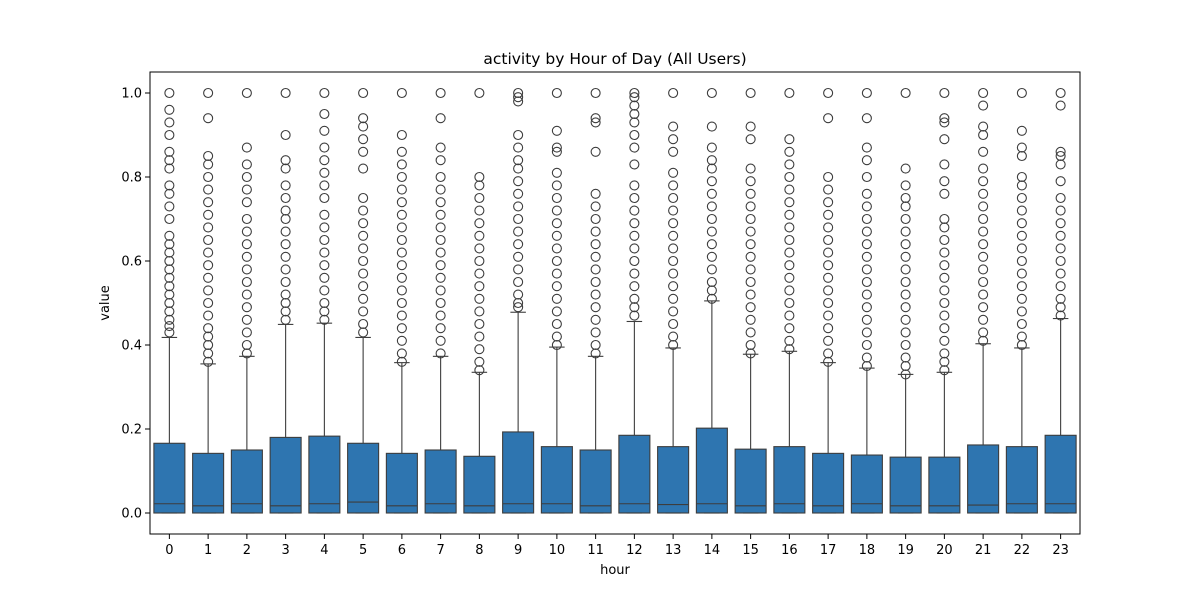  I want to click on x-tick-label: 4, so click(324, 550).